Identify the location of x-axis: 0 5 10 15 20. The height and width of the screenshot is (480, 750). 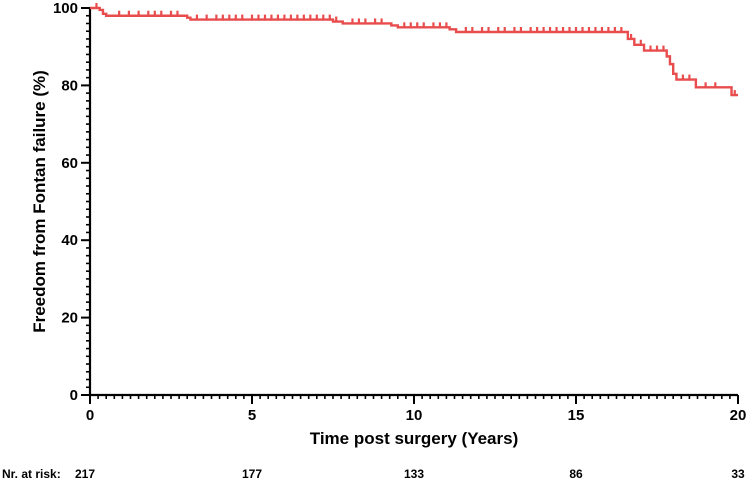
(416, 408).